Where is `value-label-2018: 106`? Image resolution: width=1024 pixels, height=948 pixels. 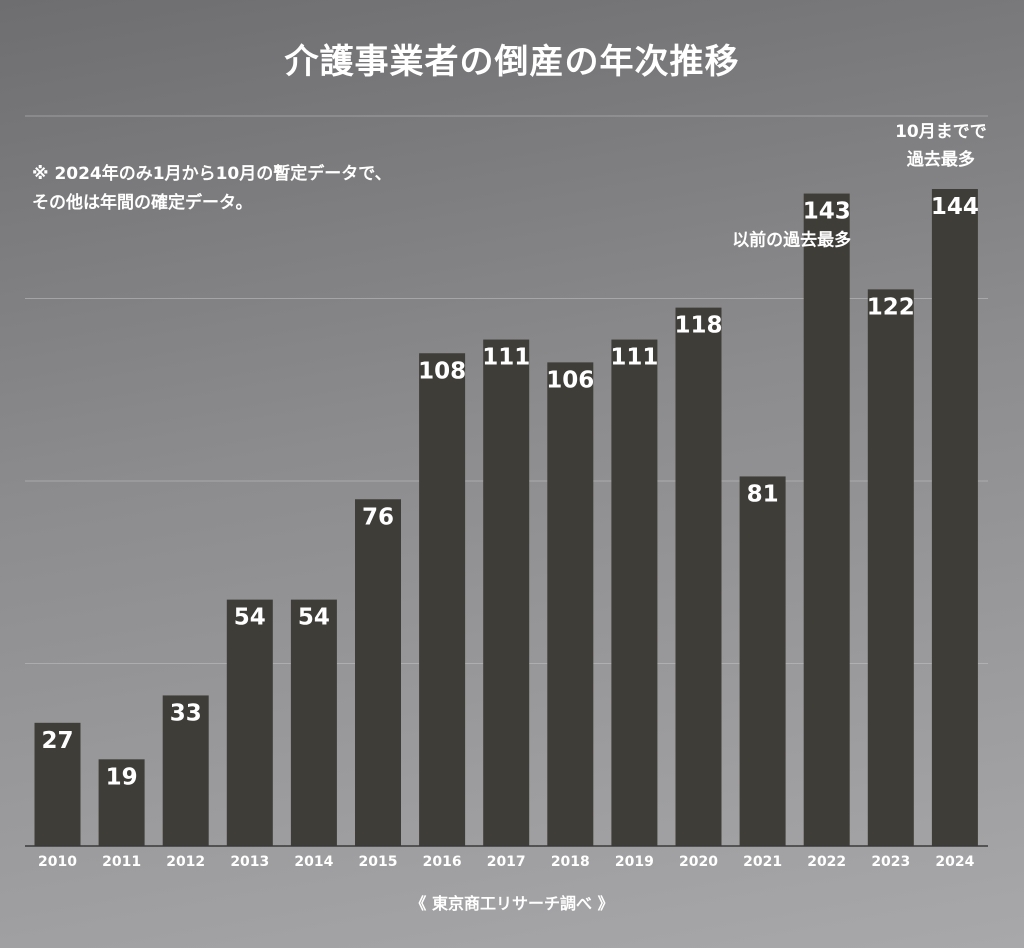
value-label-2018: 106 is located at coordinates (570, 380).